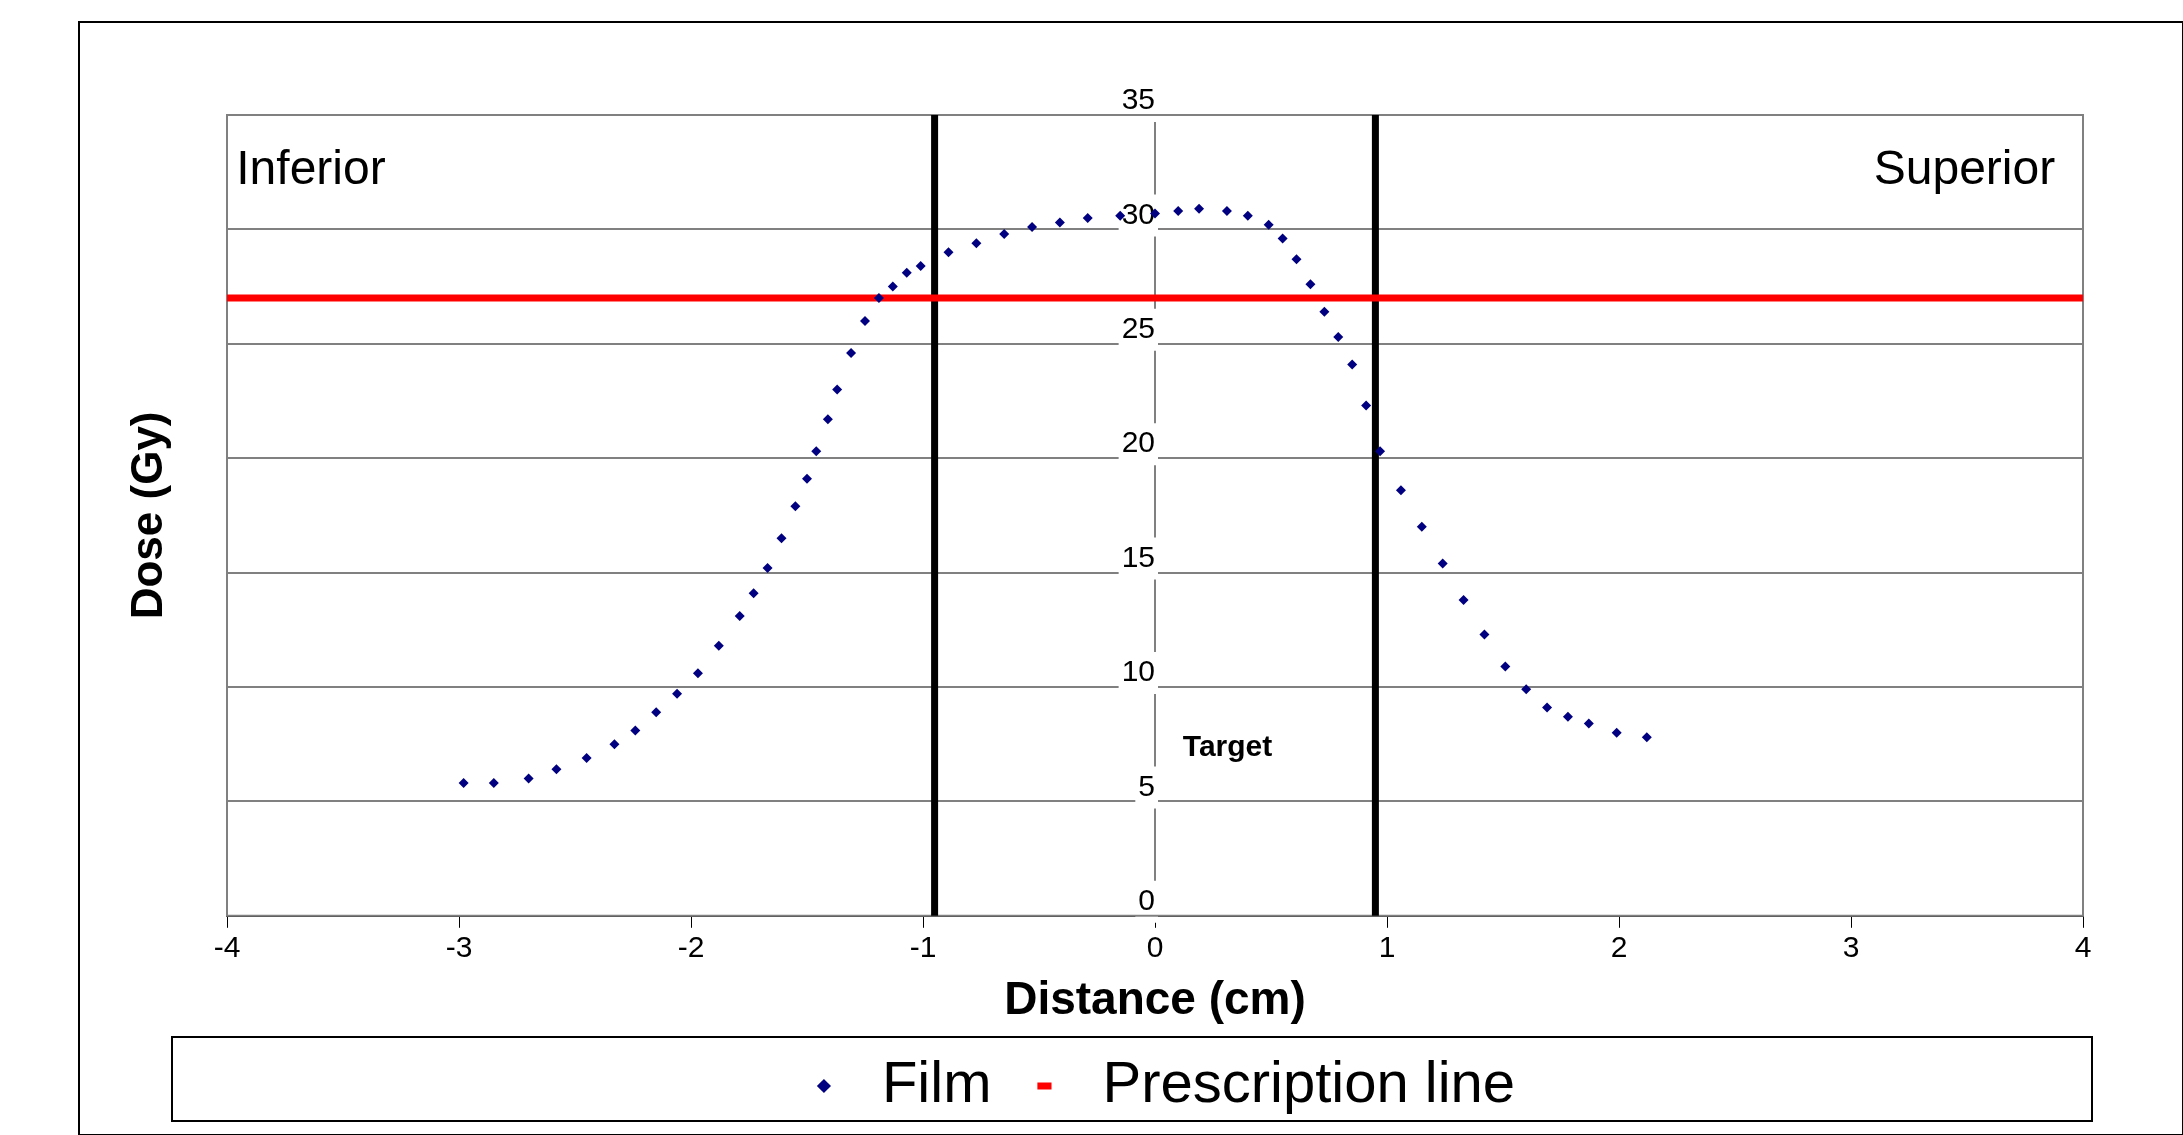  What do you see at coordinates (1138, 556) in the screenshot?
I see `y-tick-label: 15` at bounding box center [1138, 556].